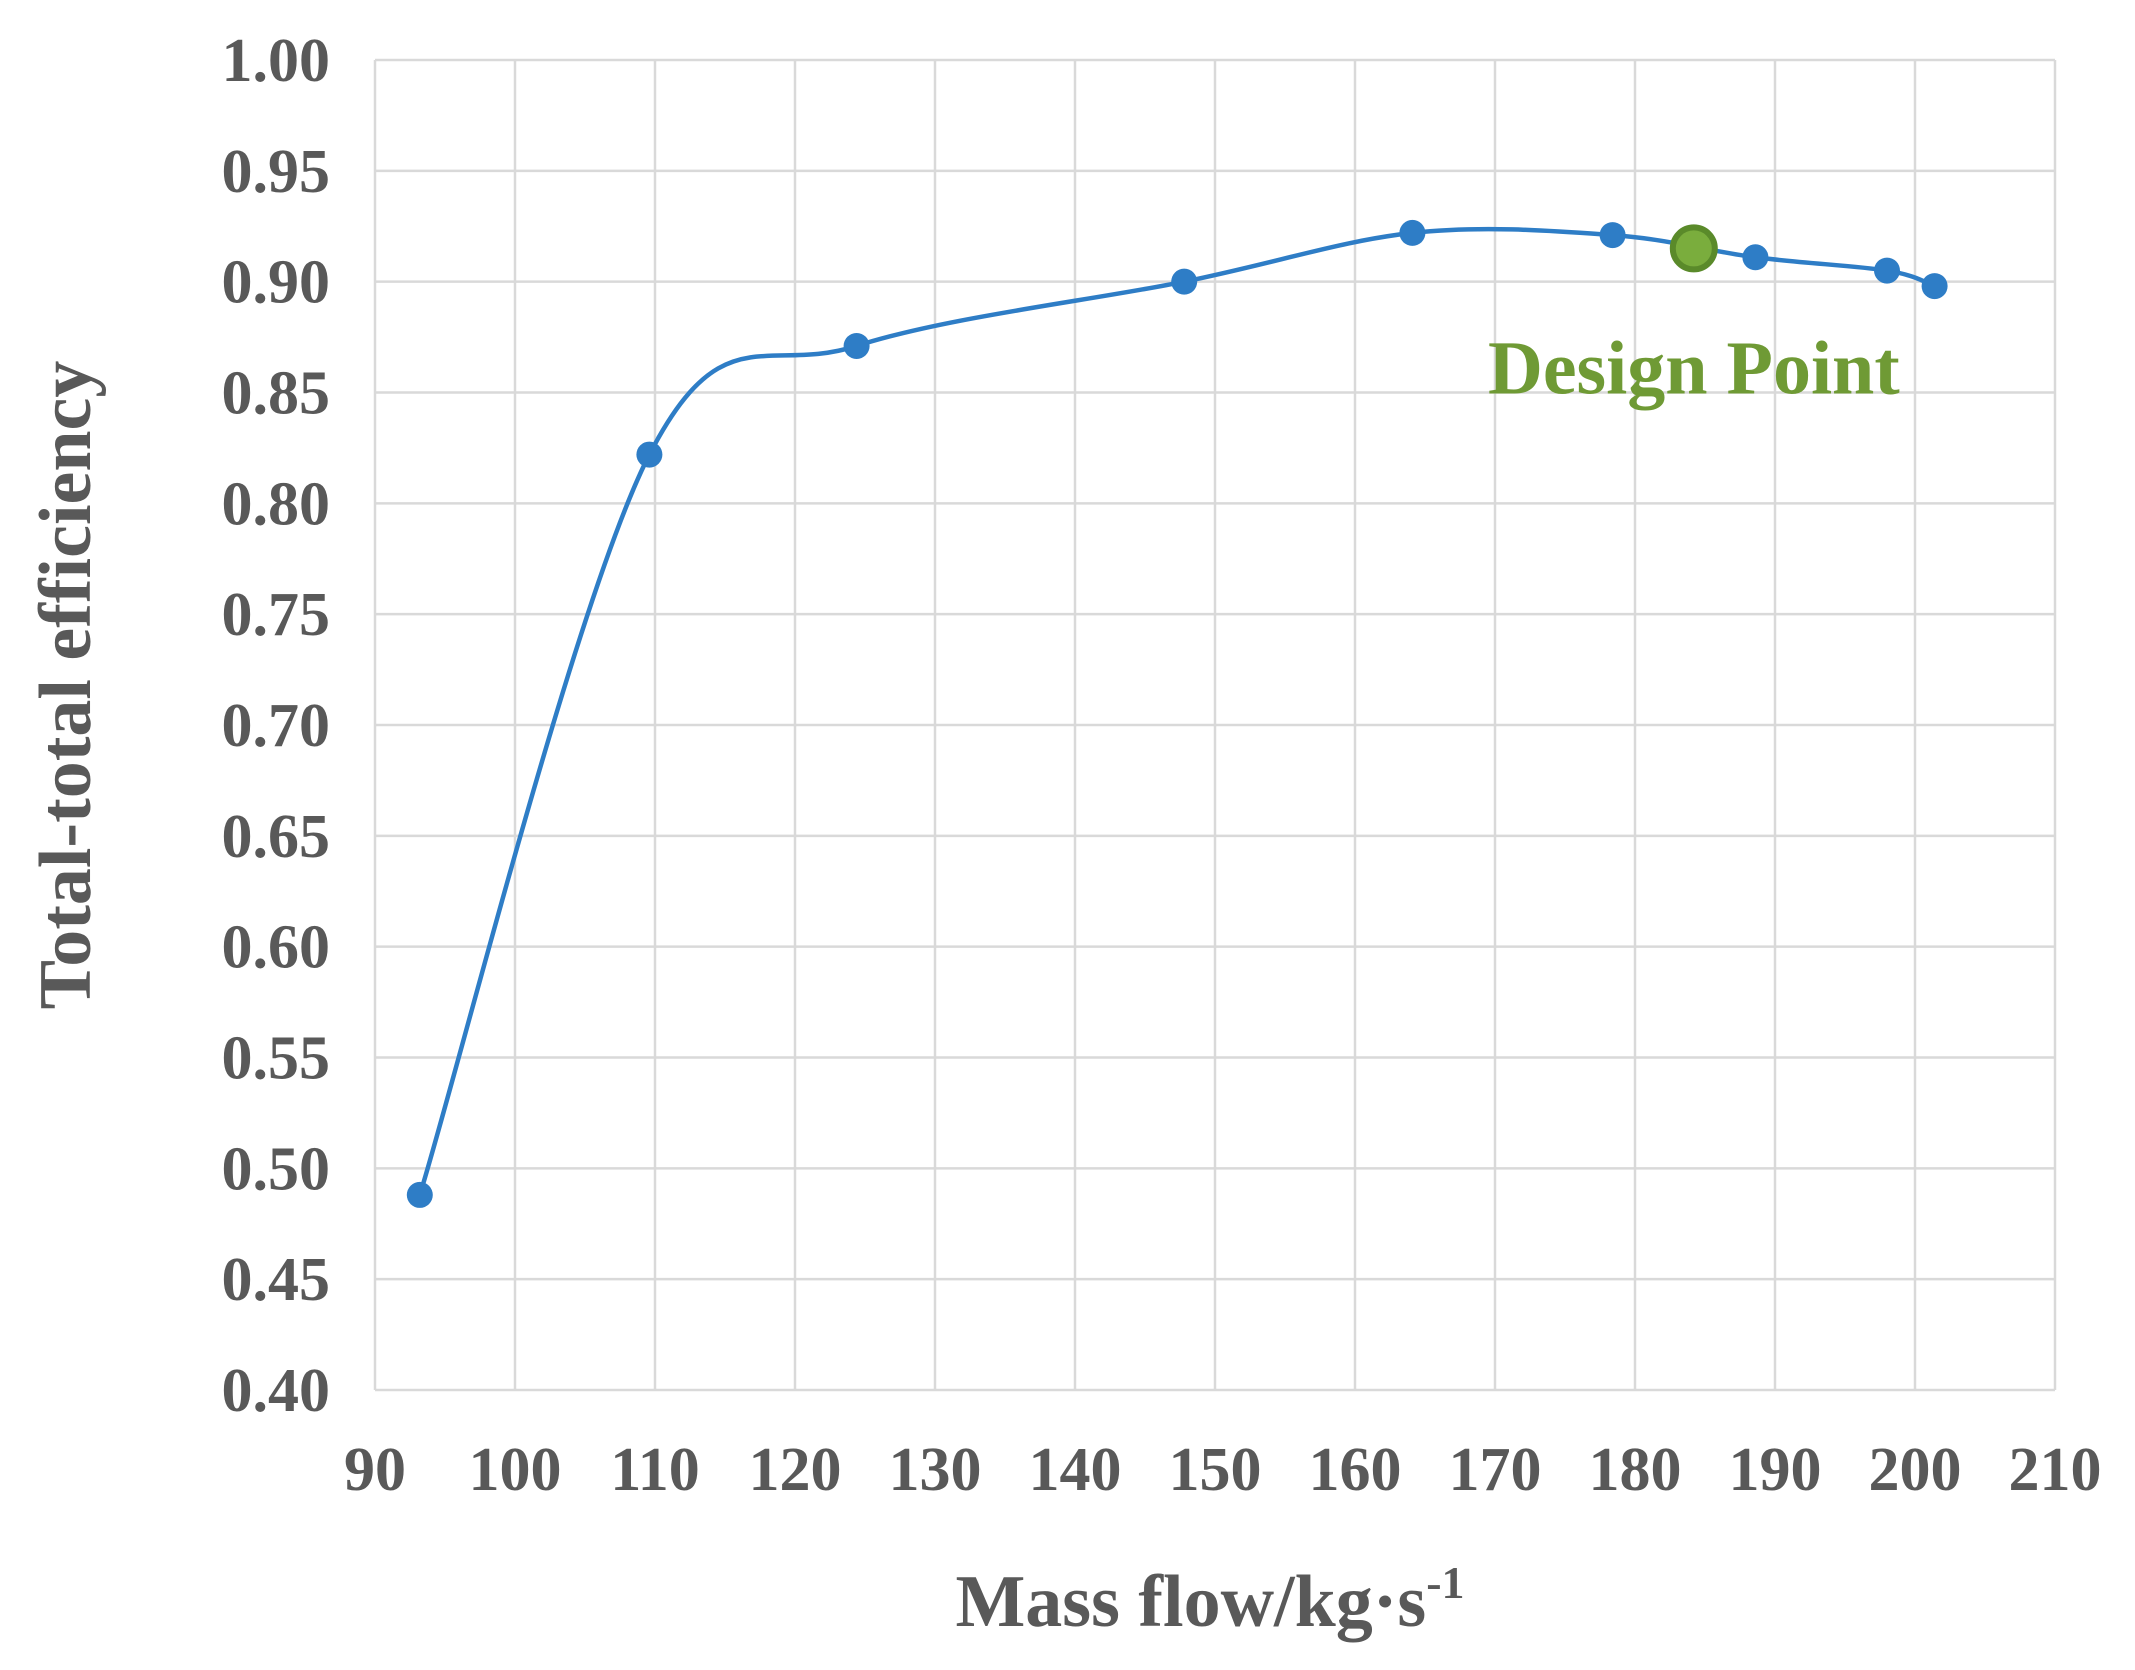 The width and height of the screenshot is (2135, 1670). I want to click on x-axis-label: Mass flow/kg·s-1, so click(1209, 1600).